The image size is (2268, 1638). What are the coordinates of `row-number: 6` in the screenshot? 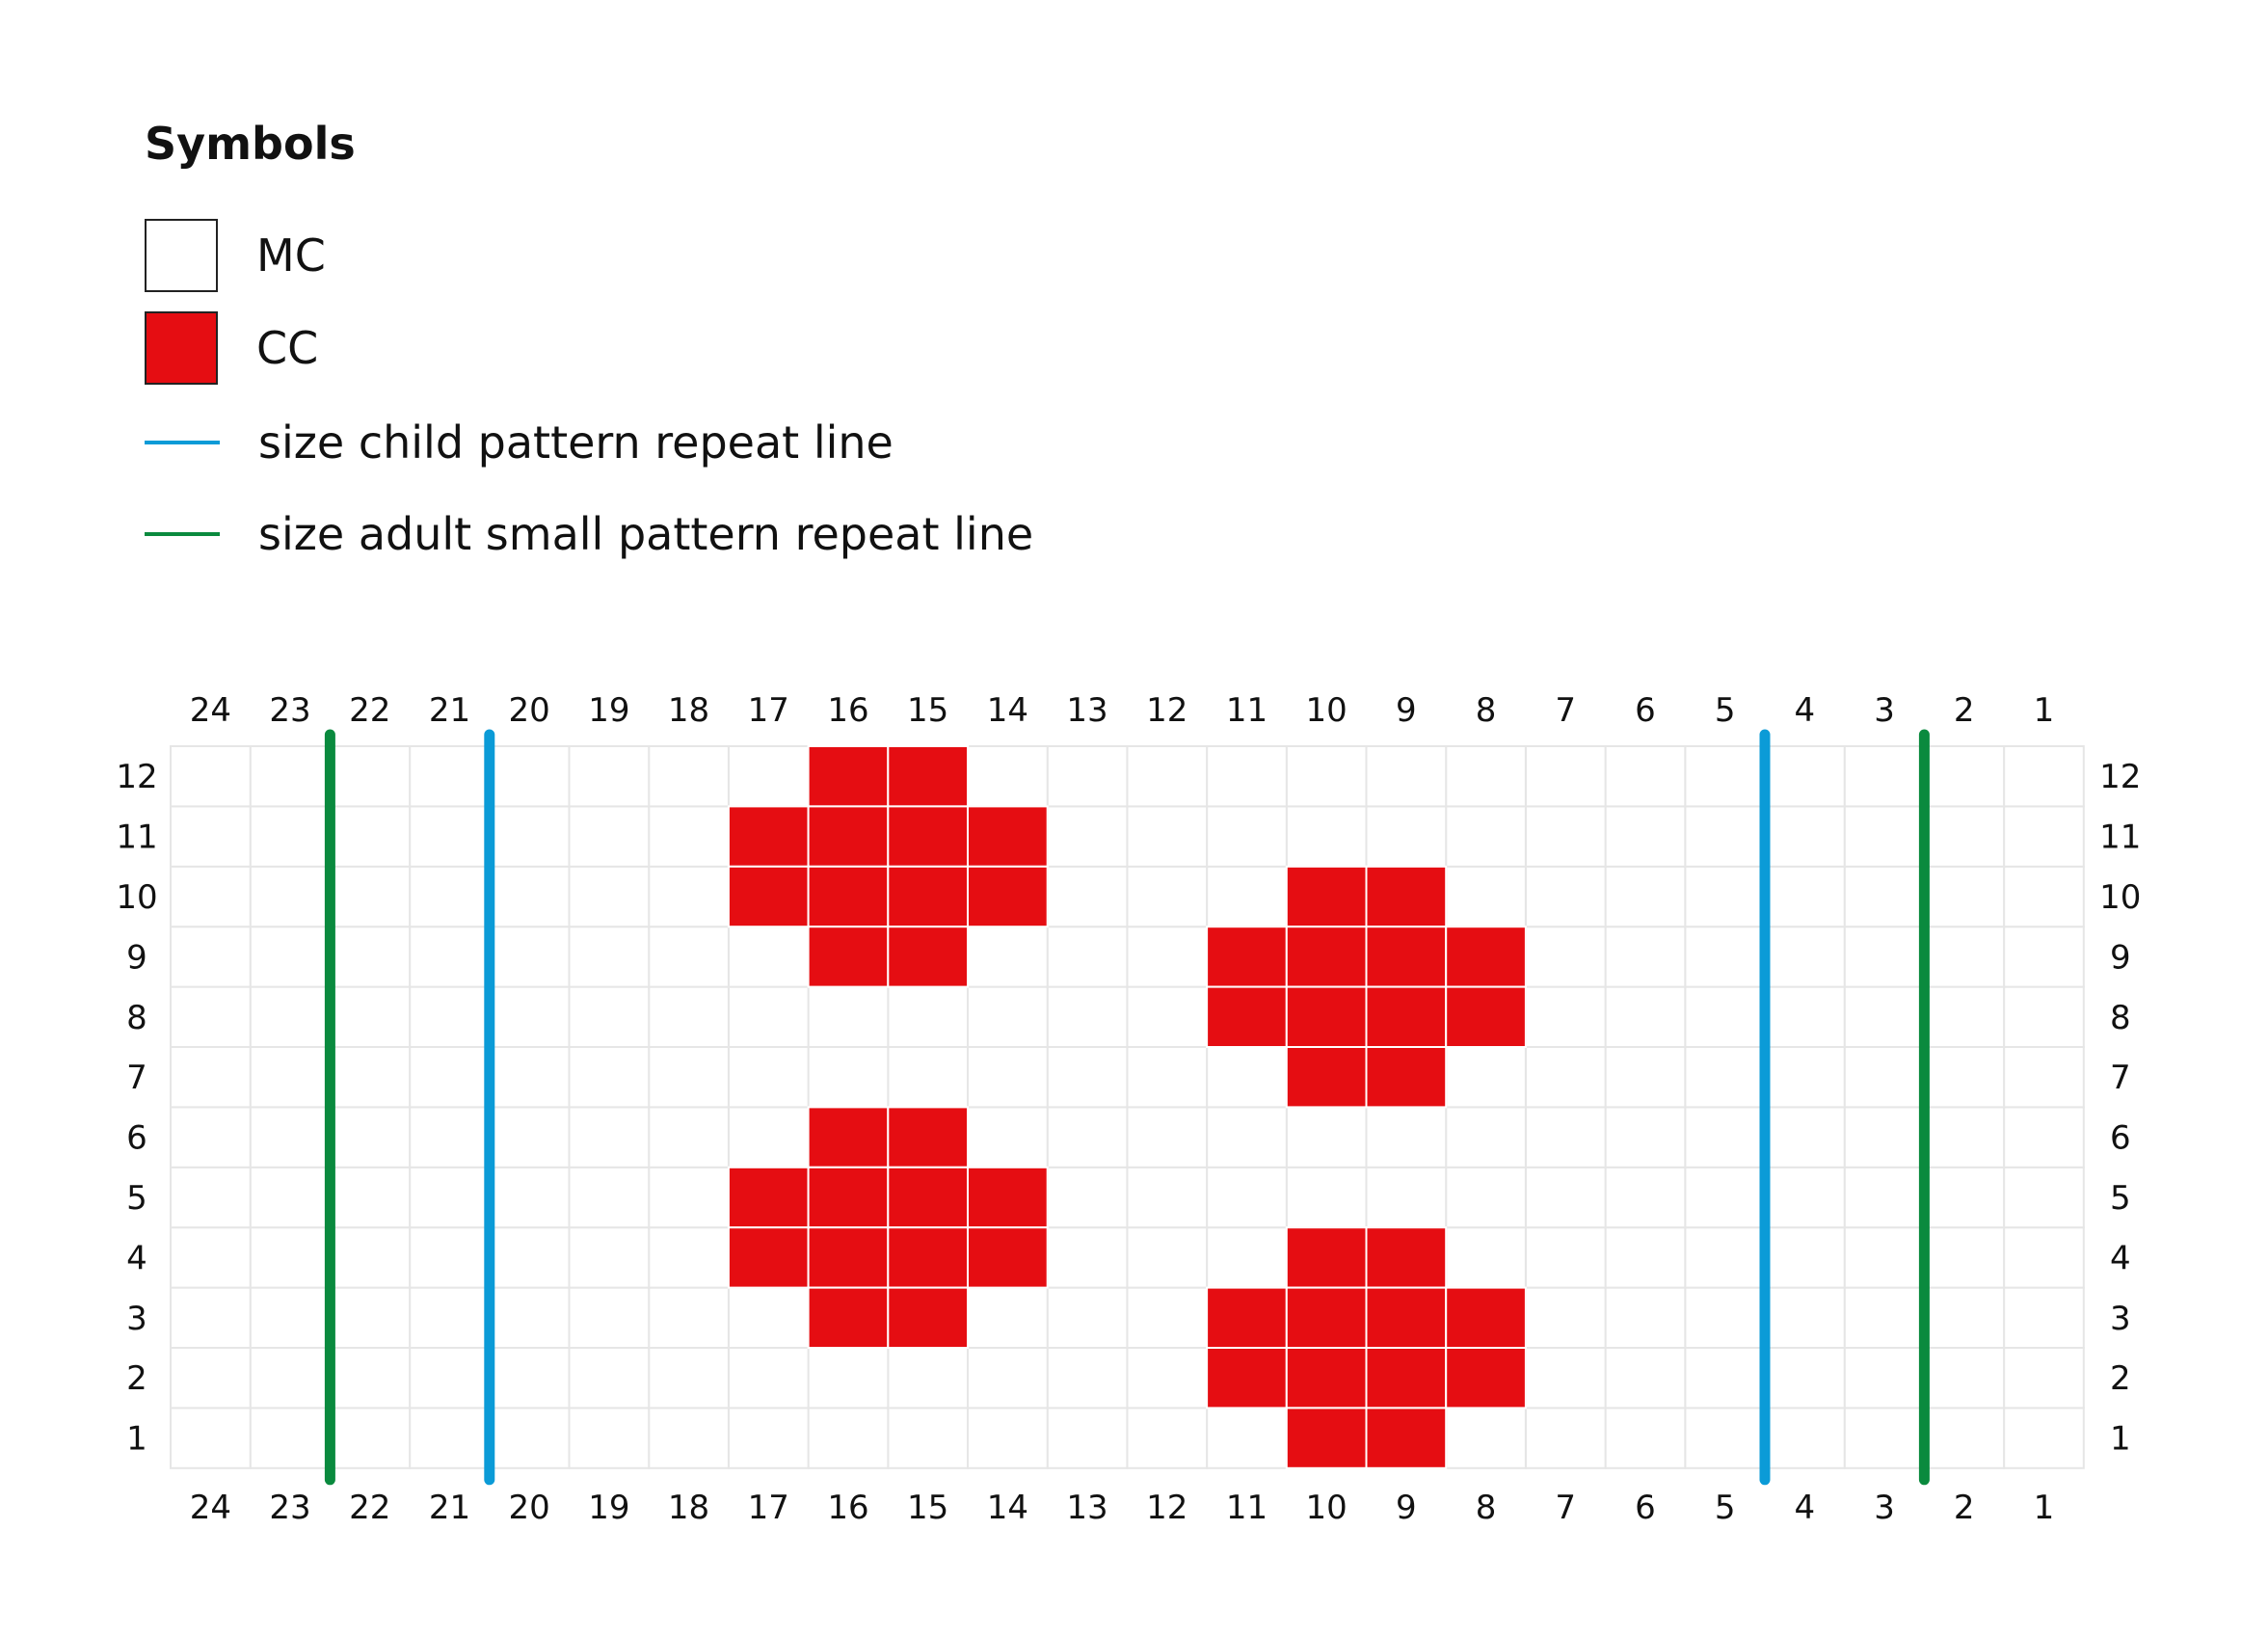 It's located at (2121, 1138).